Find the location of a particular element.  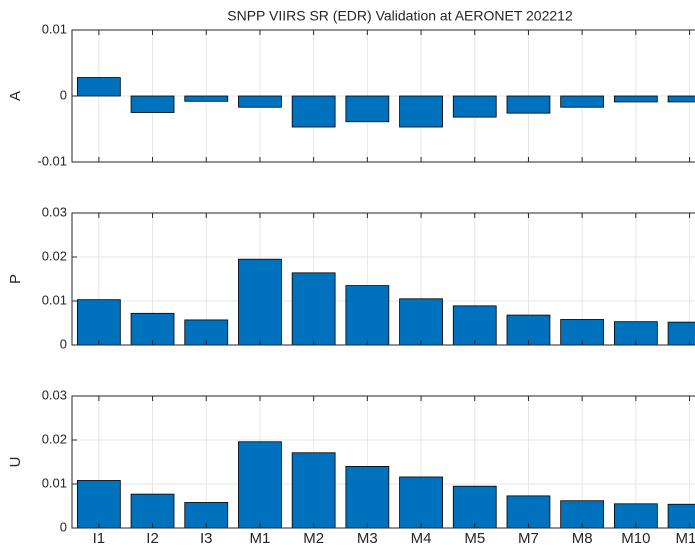

x-tick-label: M3 is located at coordinates (367, 537).